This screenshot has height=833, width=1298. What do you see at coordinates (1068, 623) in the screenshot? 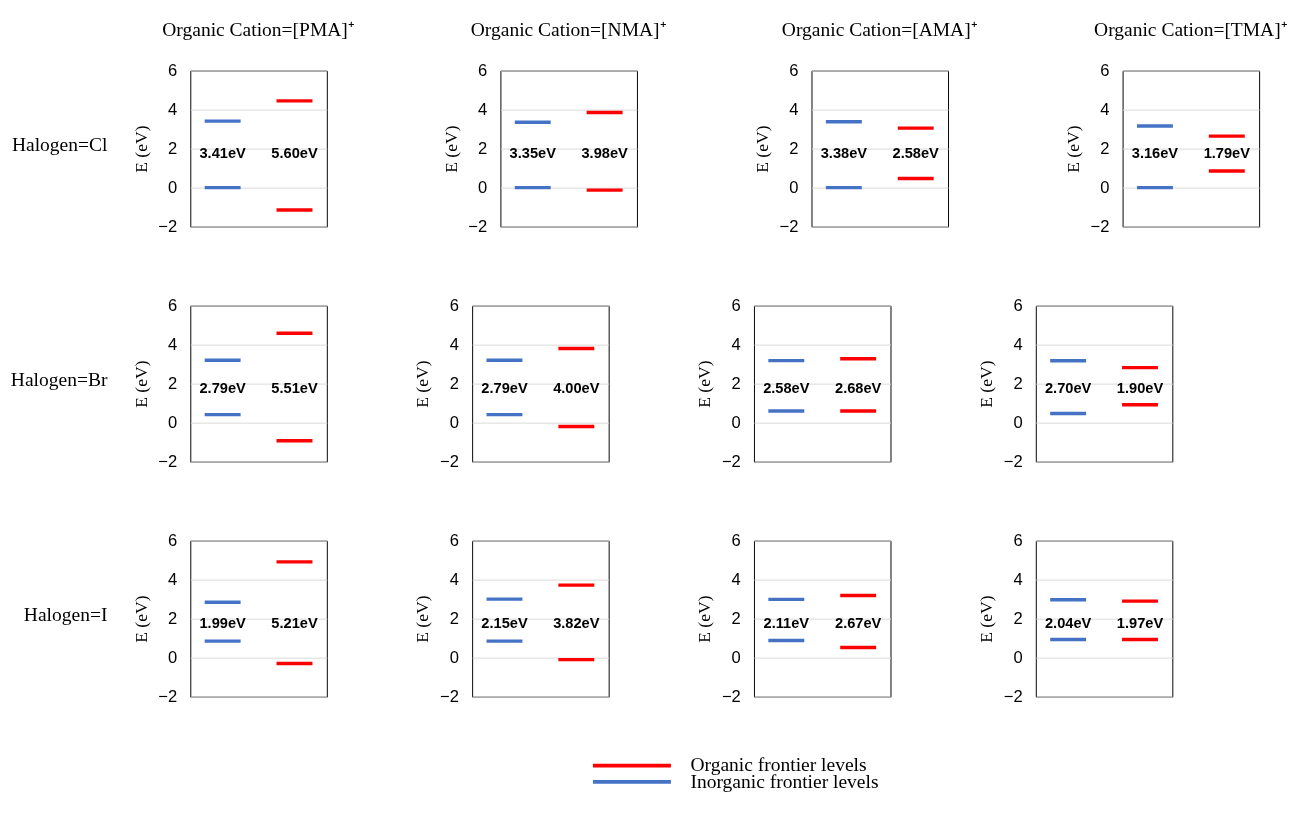
I see `annotation: 2.04eV` at bounding box center [1068, 623].